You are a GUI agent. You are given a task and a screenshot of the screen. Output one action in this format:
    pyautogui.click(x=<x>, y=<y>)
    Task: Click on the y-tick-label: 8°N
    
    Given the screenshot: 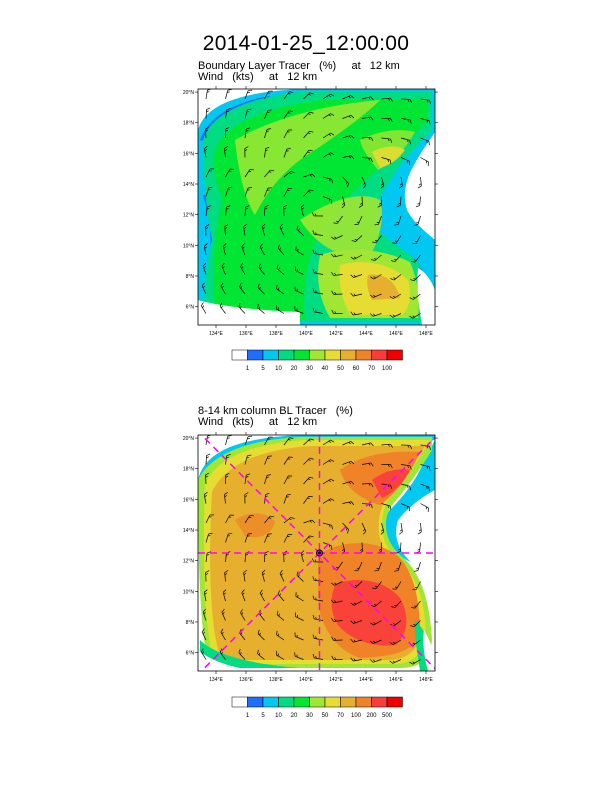 What is the action you would take?
    pyautogui.click(x=190, y=277)
    